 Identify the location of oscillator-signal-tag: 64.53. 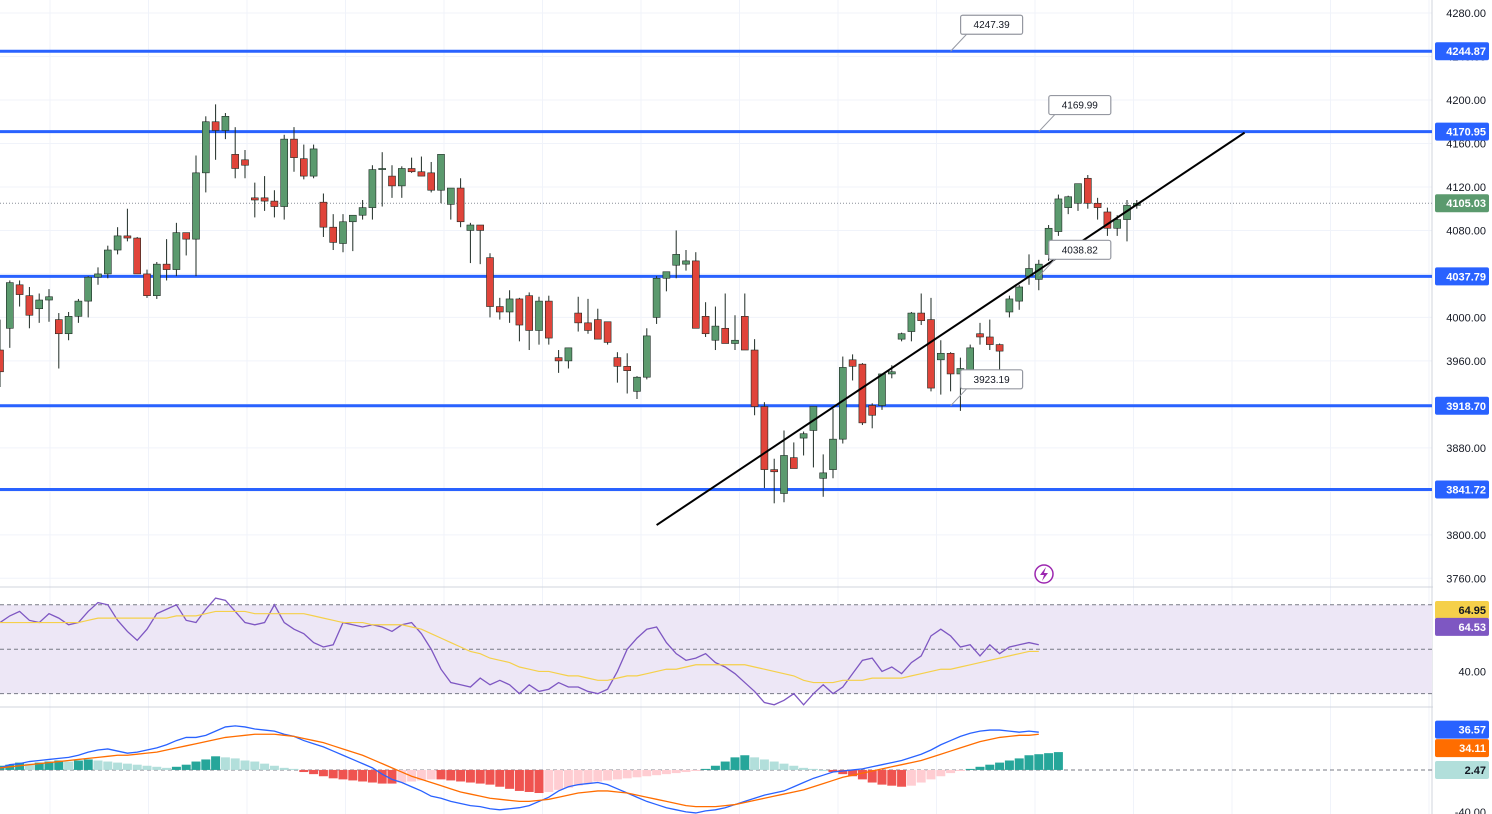
(1462, 626).